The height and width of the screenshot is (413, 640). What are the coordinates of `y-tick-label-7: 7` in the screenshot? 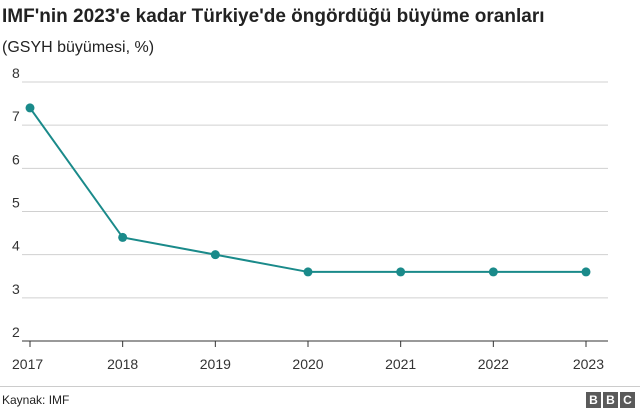 It's located at (16, 116).